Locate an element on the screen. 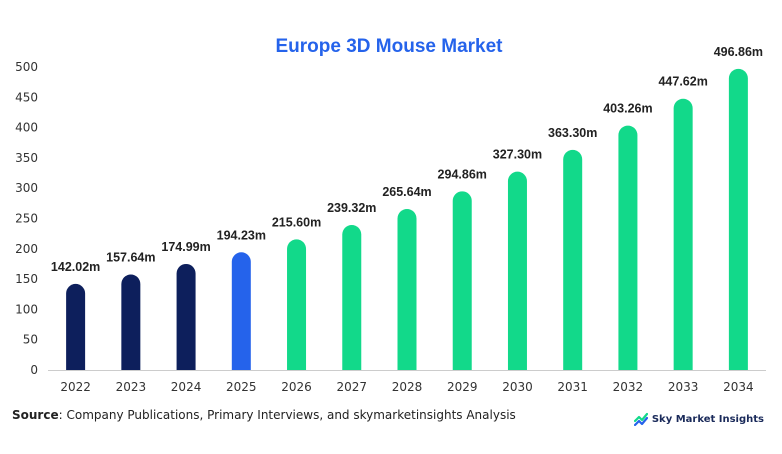 Image resolution: width=782 pixels, height=454 pixels. y-tick-label: 250 is located at coordinates (26, 219).